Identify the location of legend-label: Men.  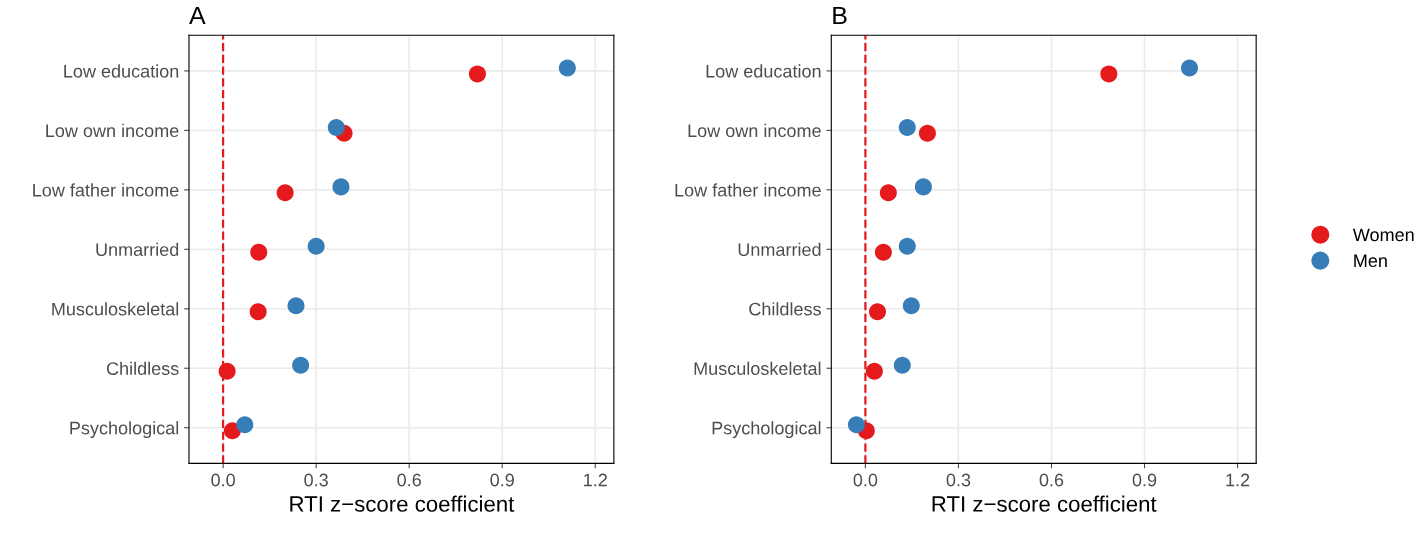
(1370, 261).